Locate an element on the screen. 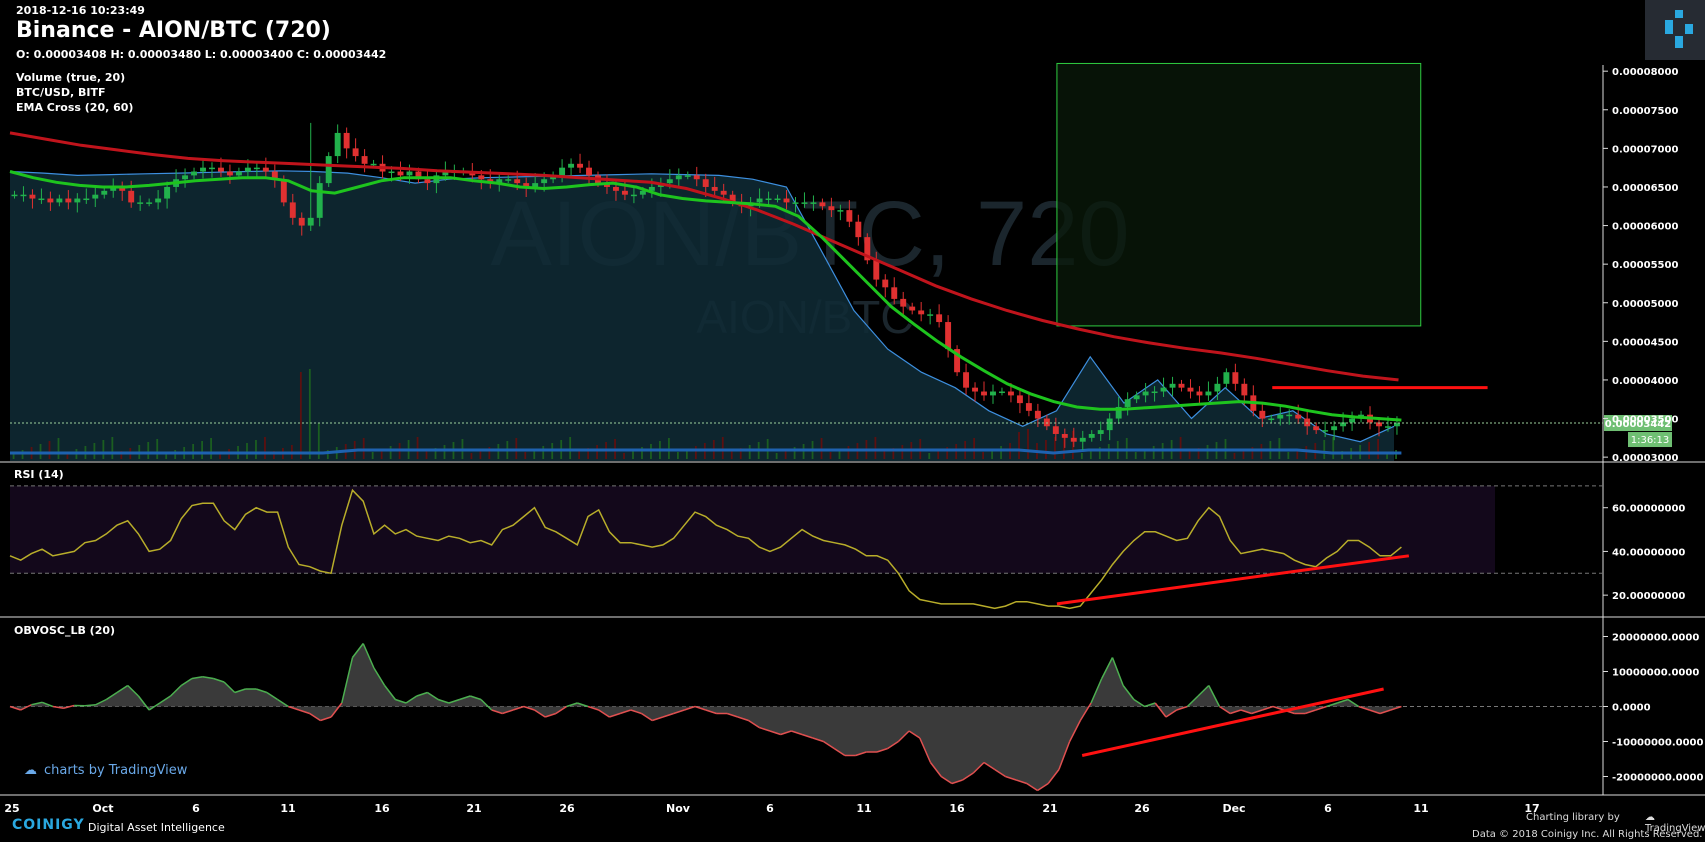 The image size is (1705, 842). chart-title: Binance - AION/BTC (720) is located at coordinates (173, 30).